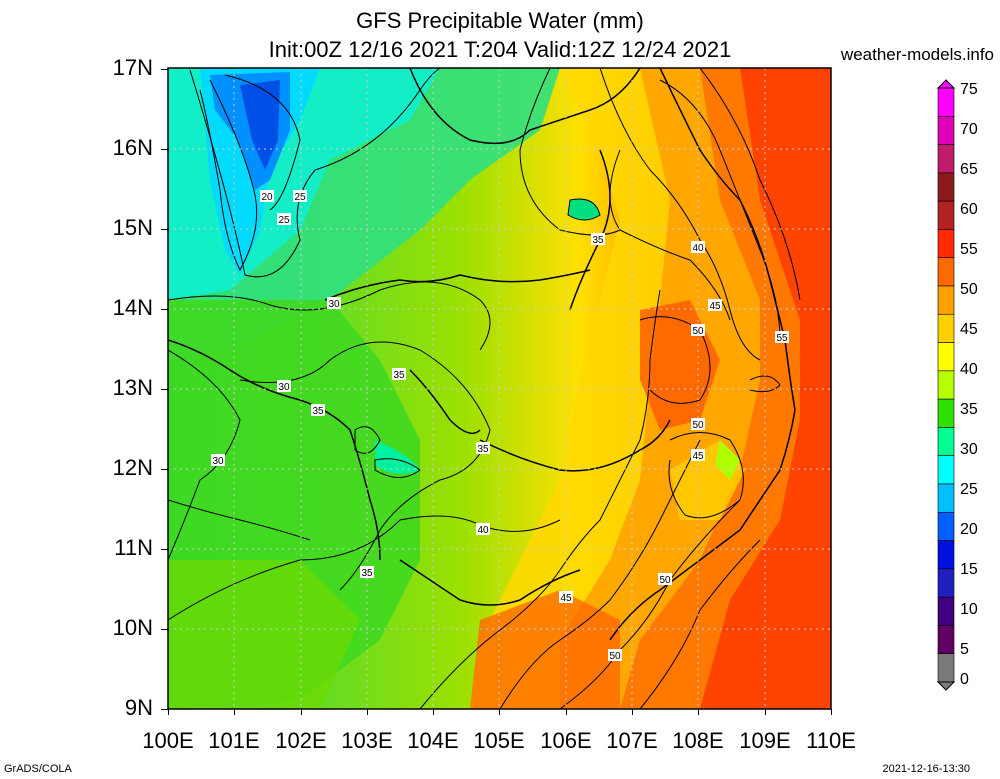 Image resolution: width=1000 pixels, height=779 pixels. Describe the element at coordinates (969, 209) in the screenshot. I see `colorbar-label: 60` at that location.